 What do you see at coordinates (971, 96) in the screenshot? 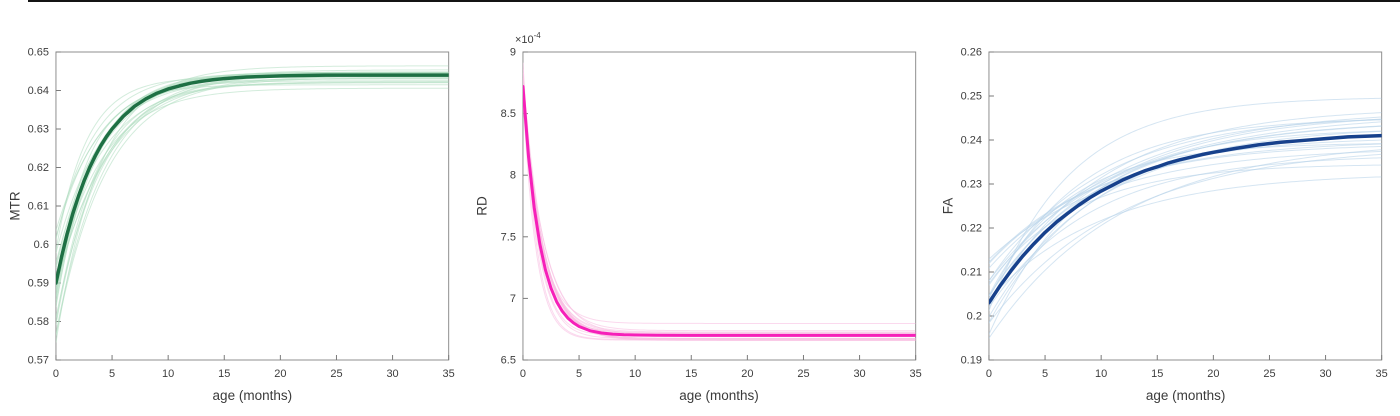
I see `y-tick-label: 0.25` at bounding box center [971, 96].